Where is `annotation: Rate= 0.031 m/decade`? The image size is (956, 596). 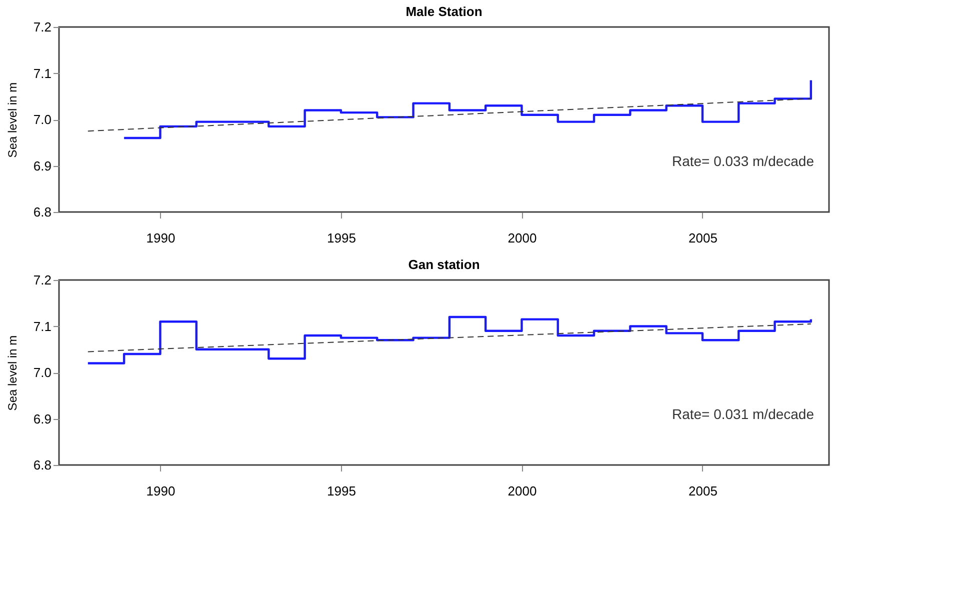 annotation: Rate= 0.031 m/decade is located at coordinates (743, 414).